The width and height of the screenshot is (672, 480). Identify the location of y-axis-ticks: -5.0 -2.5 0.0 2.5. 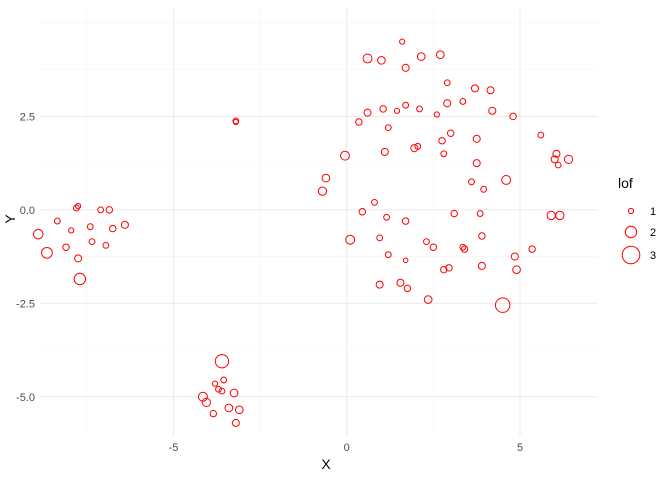
(25, 257).